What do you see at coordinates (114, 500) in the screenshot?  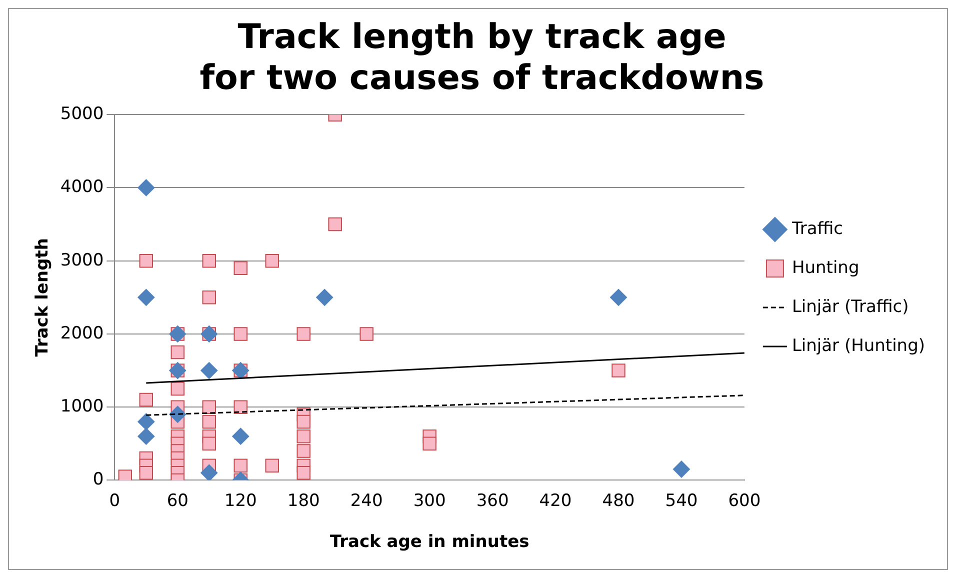 I see `x-tick-label: 0` at bounding box center [114, 500].